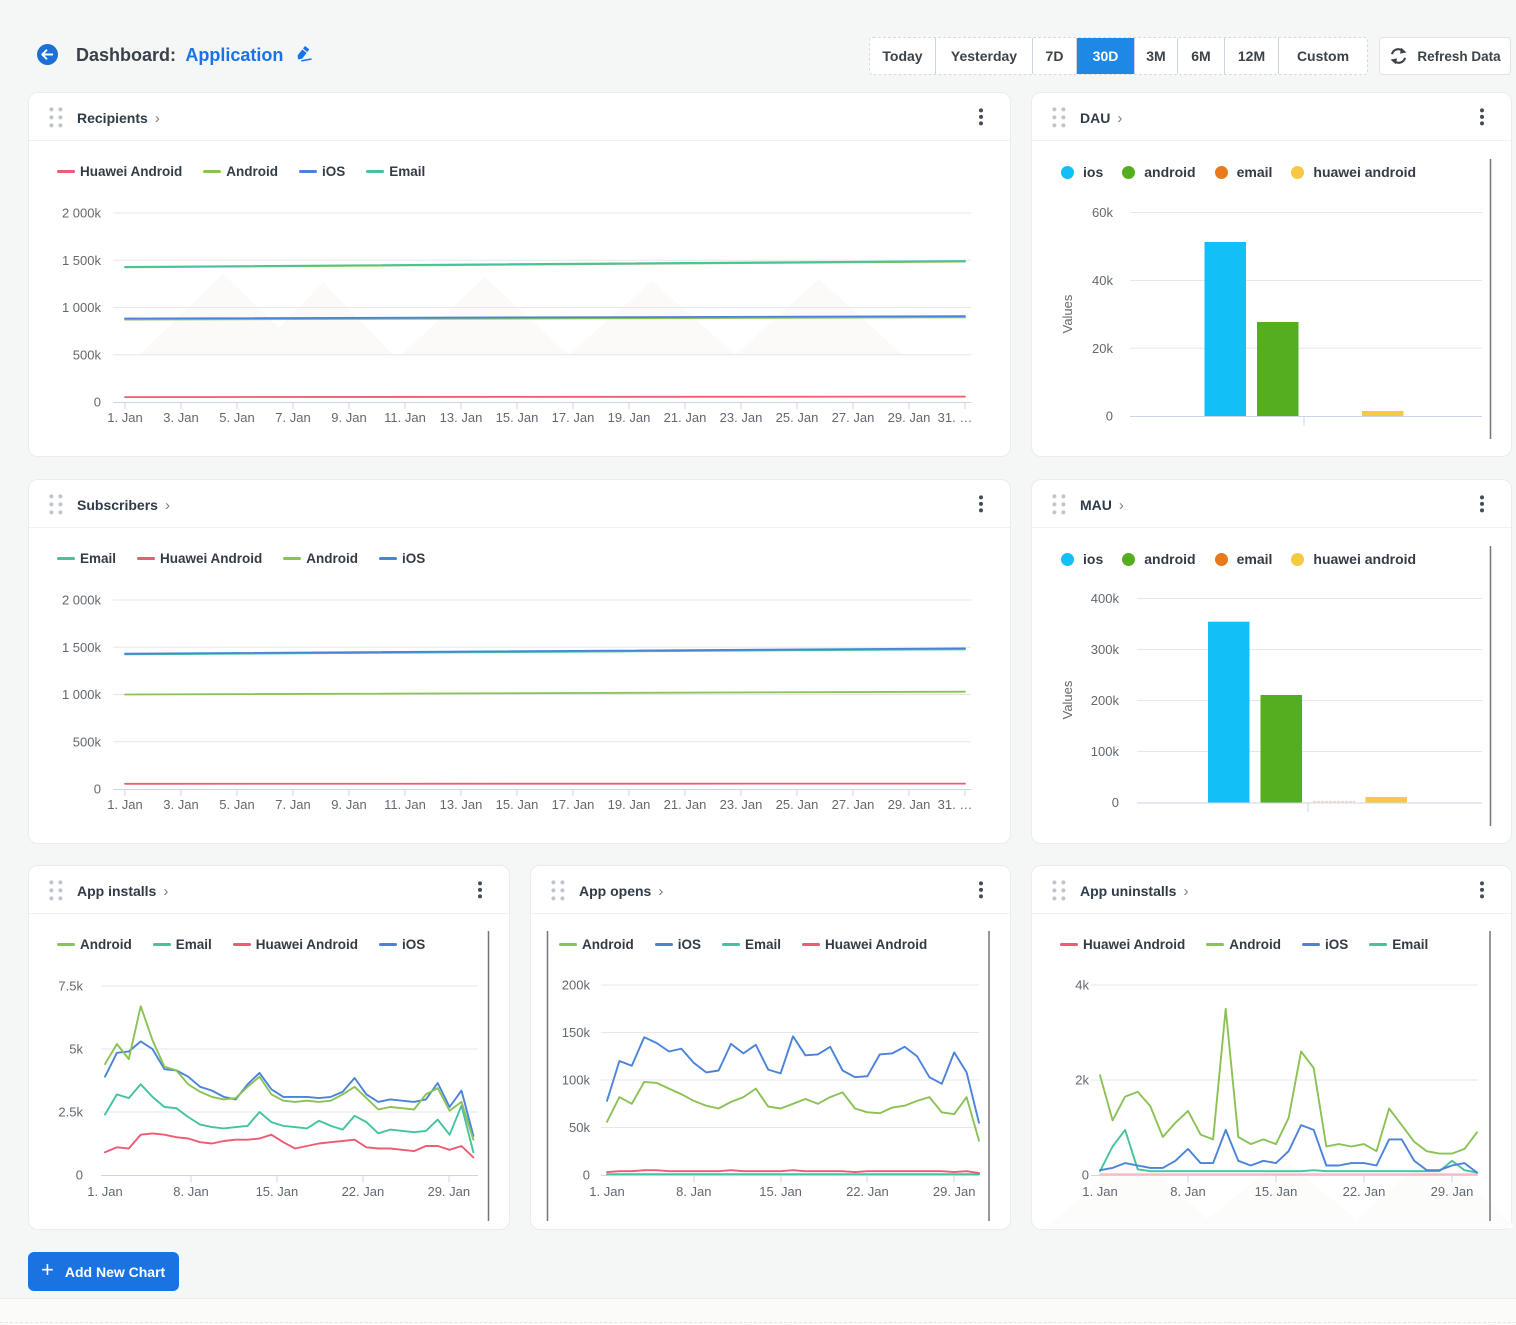  I want to click on svg-text: 4k, so click(1082, 985).